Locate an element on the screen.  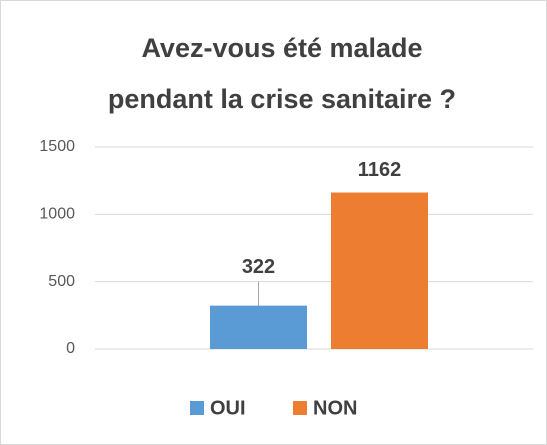
y-tick-label: 1500 is located at coordinates (57, 146).